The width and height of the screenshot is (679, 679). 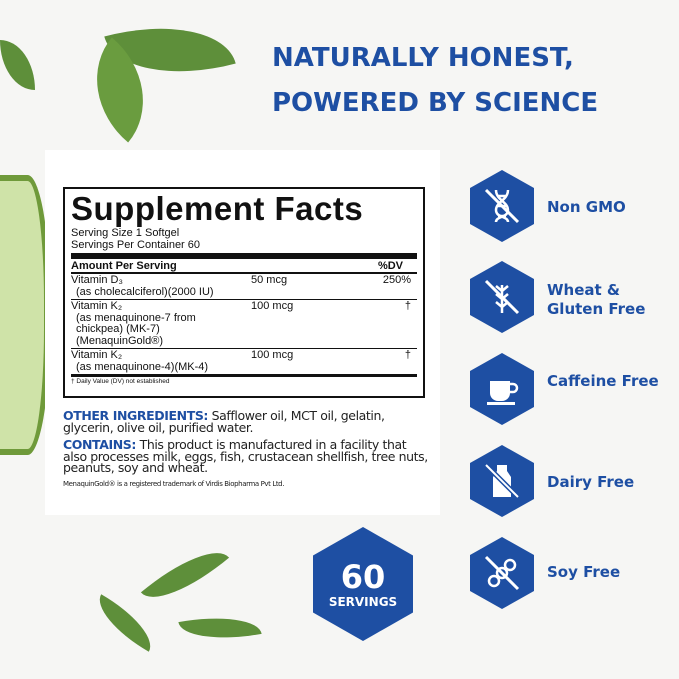 What do you see at coordinates (100, 444) in the screenshot?
I see `contains-label: CONTAINS:` at bounding box center [100, 444].